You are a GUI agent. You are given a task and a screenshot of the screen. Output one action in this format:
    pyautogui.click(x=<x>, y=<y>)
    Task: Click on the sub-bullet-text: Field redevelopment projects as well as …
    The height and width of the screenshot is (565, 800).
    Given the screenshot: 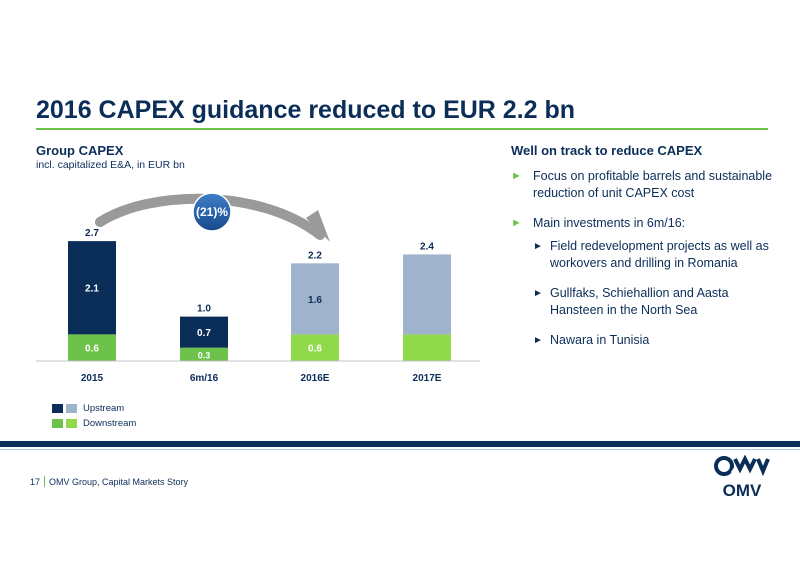 What is the action you would take?
    pyautogui.click(x=659, y=254)
    